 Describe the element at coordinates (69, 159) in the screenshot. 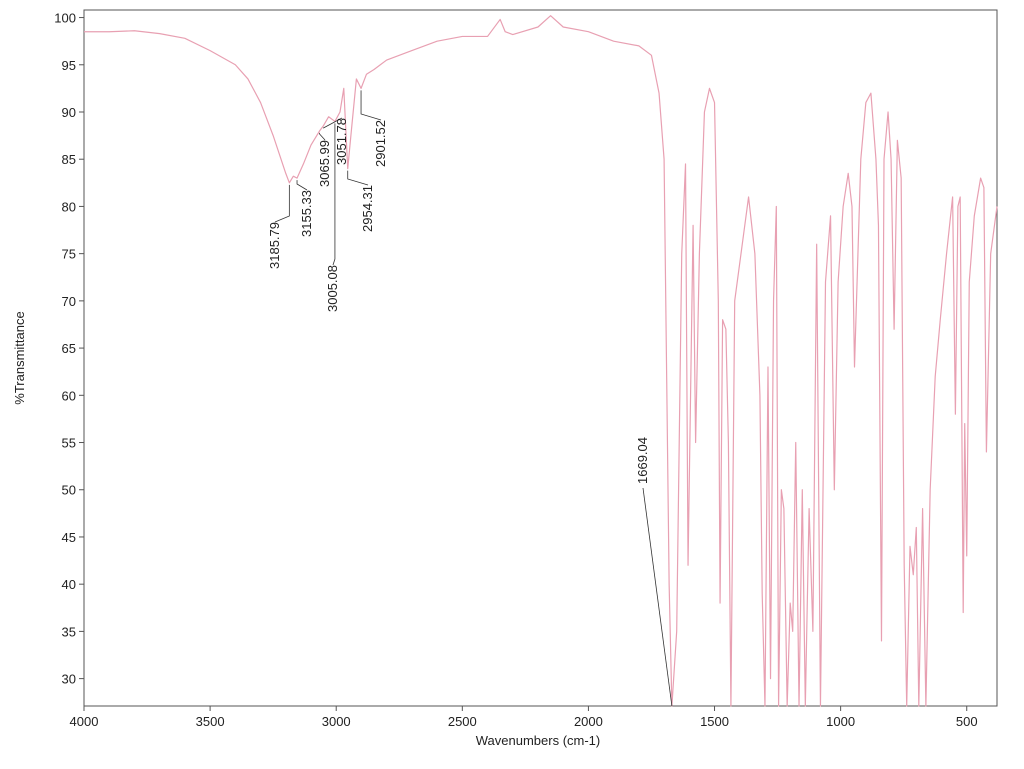

I see `y-tick-label: 85` at that location.